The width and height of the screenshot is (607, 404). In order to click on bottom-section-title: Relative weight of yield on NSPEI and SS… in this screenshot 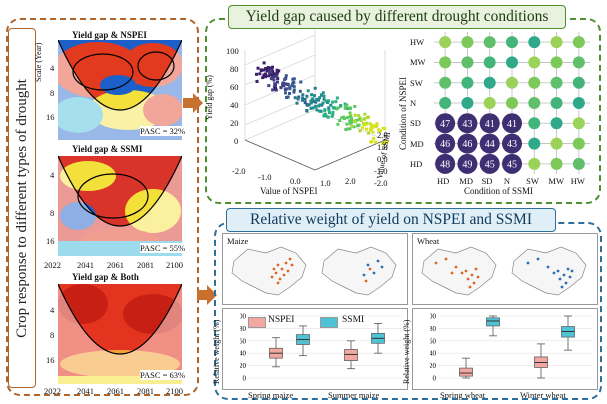, I will do `click(391, 220)`.